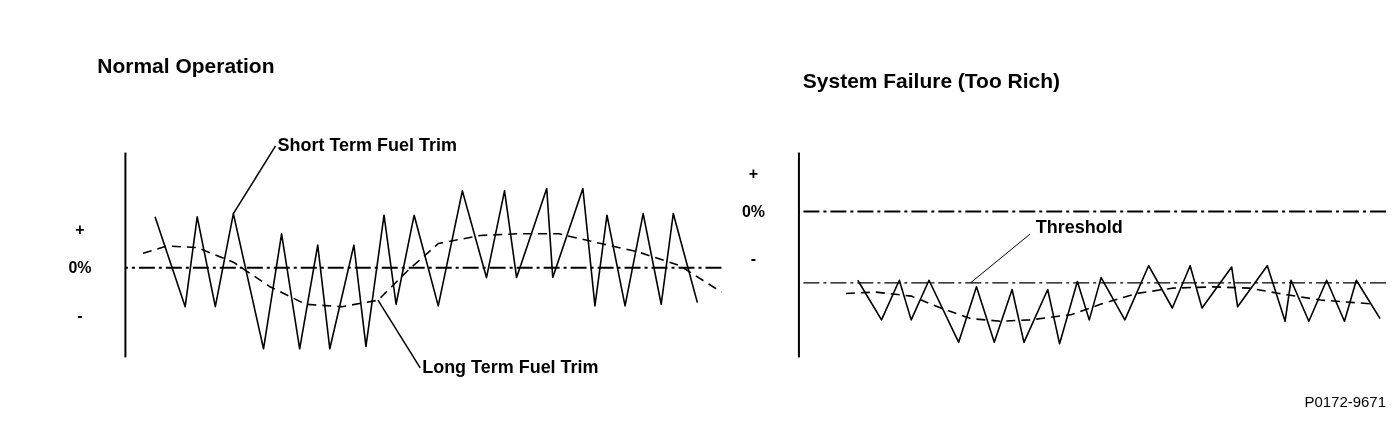 Image resolution: width=1392 pixels, height=428 pixels. What do you see at coordinates (510, 366) in the screenshot?
I see `text: Long Term Fuel Trim` at bounding box center [510, 366].